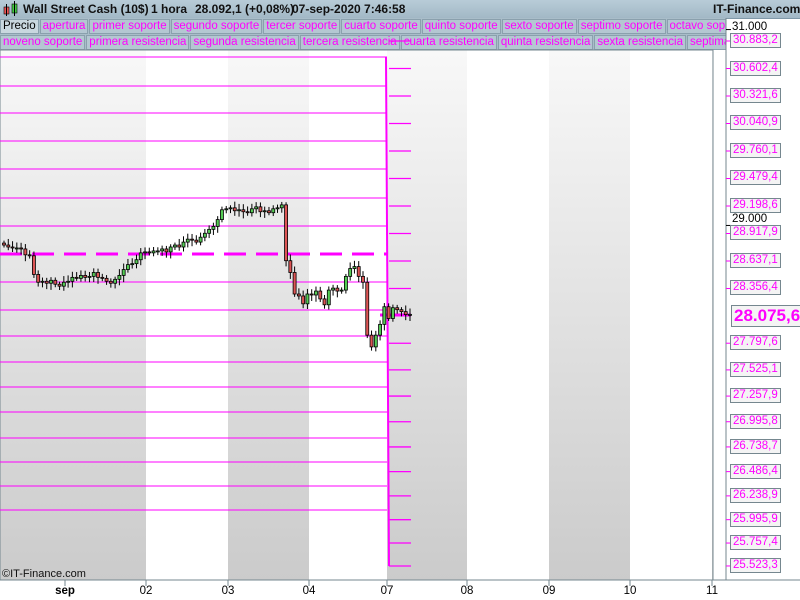  What do you see at coordinates (630, 591) in the screenshot?
I see `x-tick-label: 10` at bounding box center [630, 591].